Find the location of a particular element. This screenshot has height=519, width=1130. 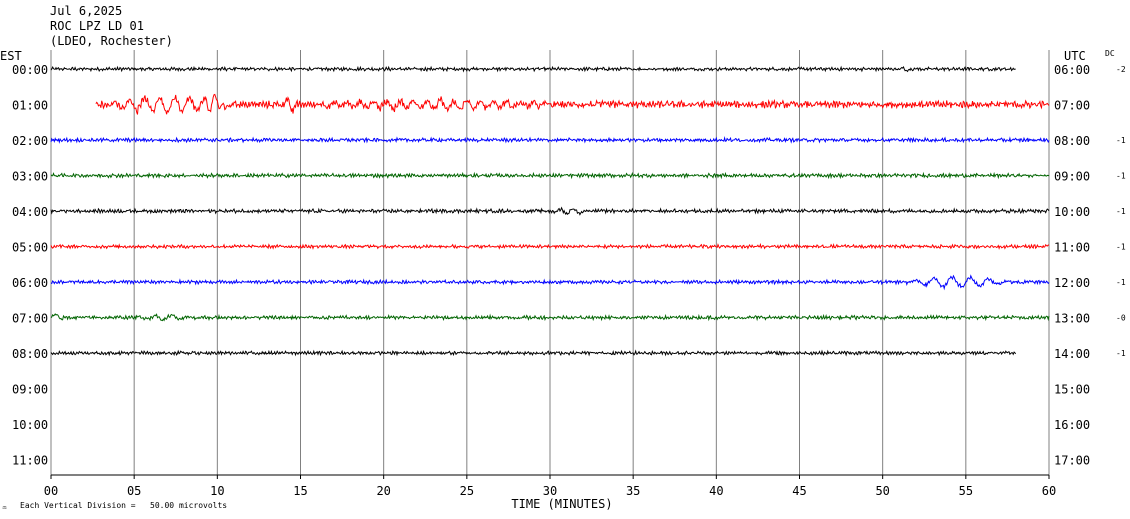

x-tick-label: 30 is located at coordinates (550, 491).